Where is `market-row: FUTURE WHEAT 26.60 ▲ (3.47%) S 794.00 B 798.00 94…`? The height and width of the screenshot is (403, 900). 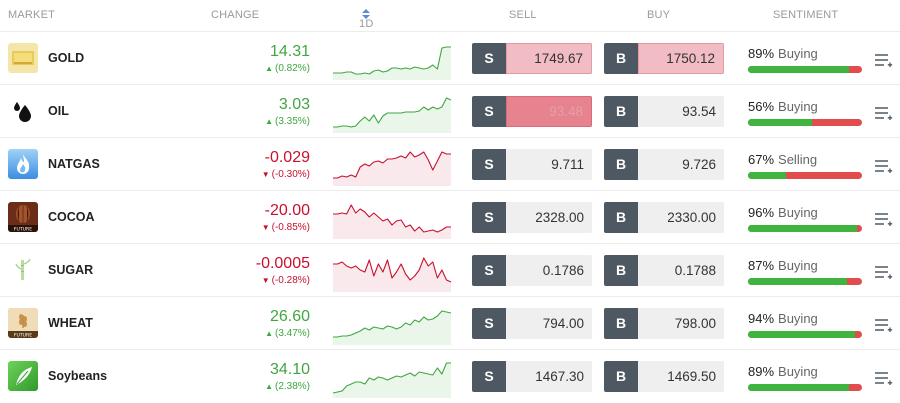 market-row: FUTURE WHEAT 26.60 ▲ (3.47%) S 794.00 B 798.00 94… is located at coordinates (450, 323).